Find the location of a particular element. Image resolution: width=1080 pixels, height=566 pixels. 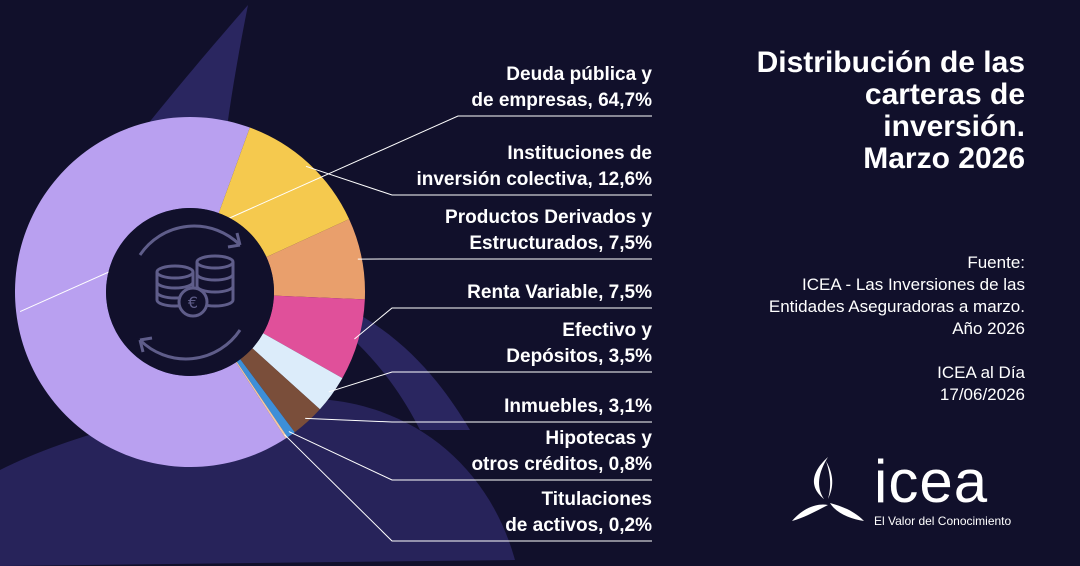

slice-label-line: de empresas, 64,7% is located at coordinates (561, 100).